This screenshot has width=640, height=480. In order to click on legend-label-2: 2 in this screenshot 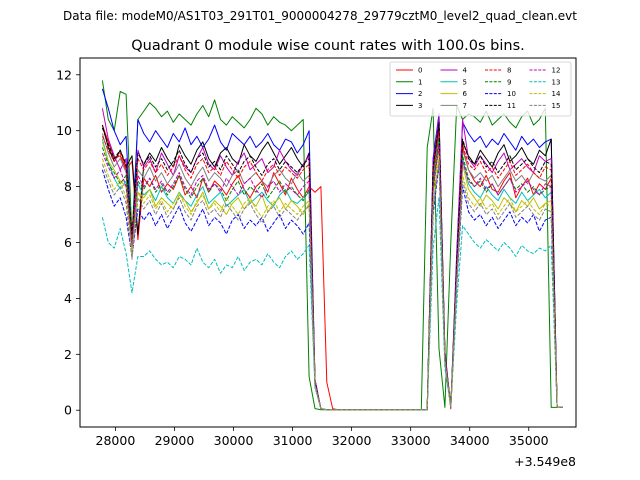, I will do `click(420, 94)`.